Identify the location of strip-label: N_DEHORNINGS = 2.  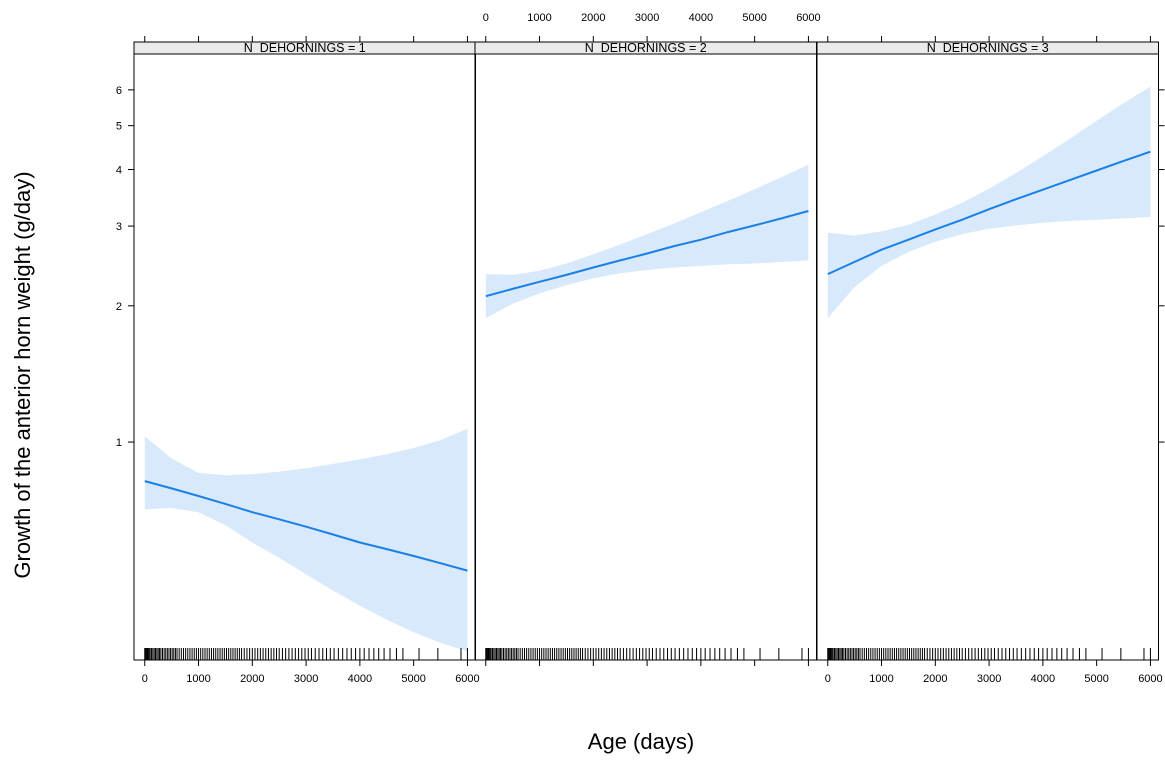
(646, 48).